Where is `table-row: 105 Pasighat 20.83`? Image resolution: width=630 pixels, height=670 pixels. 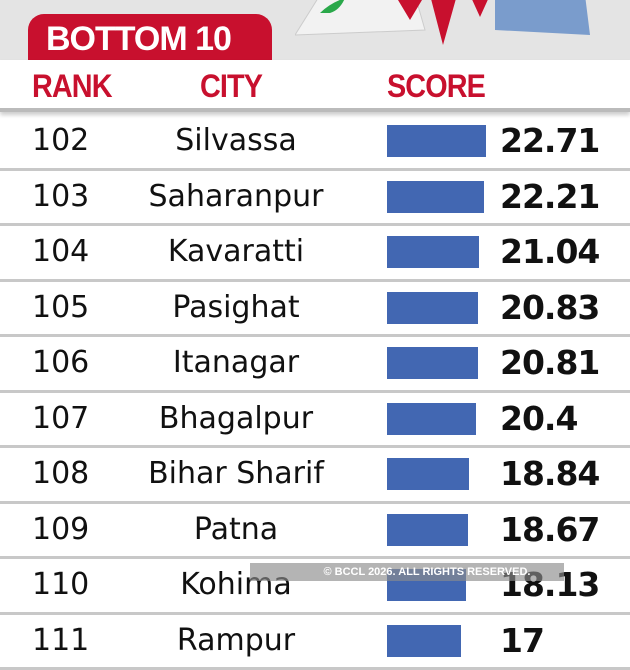 table-row: 105 Pasighat 20.83 is located at coordinates (315, 310).